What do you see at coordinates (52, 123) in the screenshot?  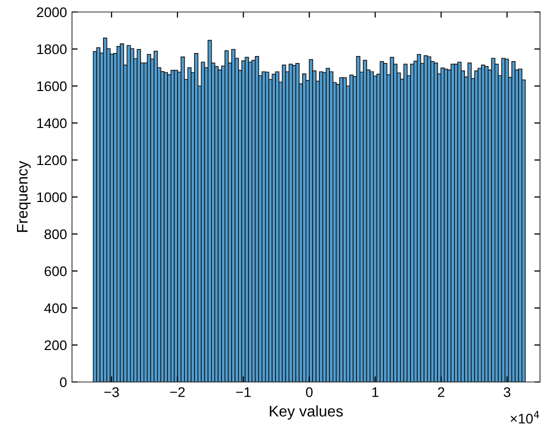 I see `y-tick-label: 1400` at bounding box center [52, 123].